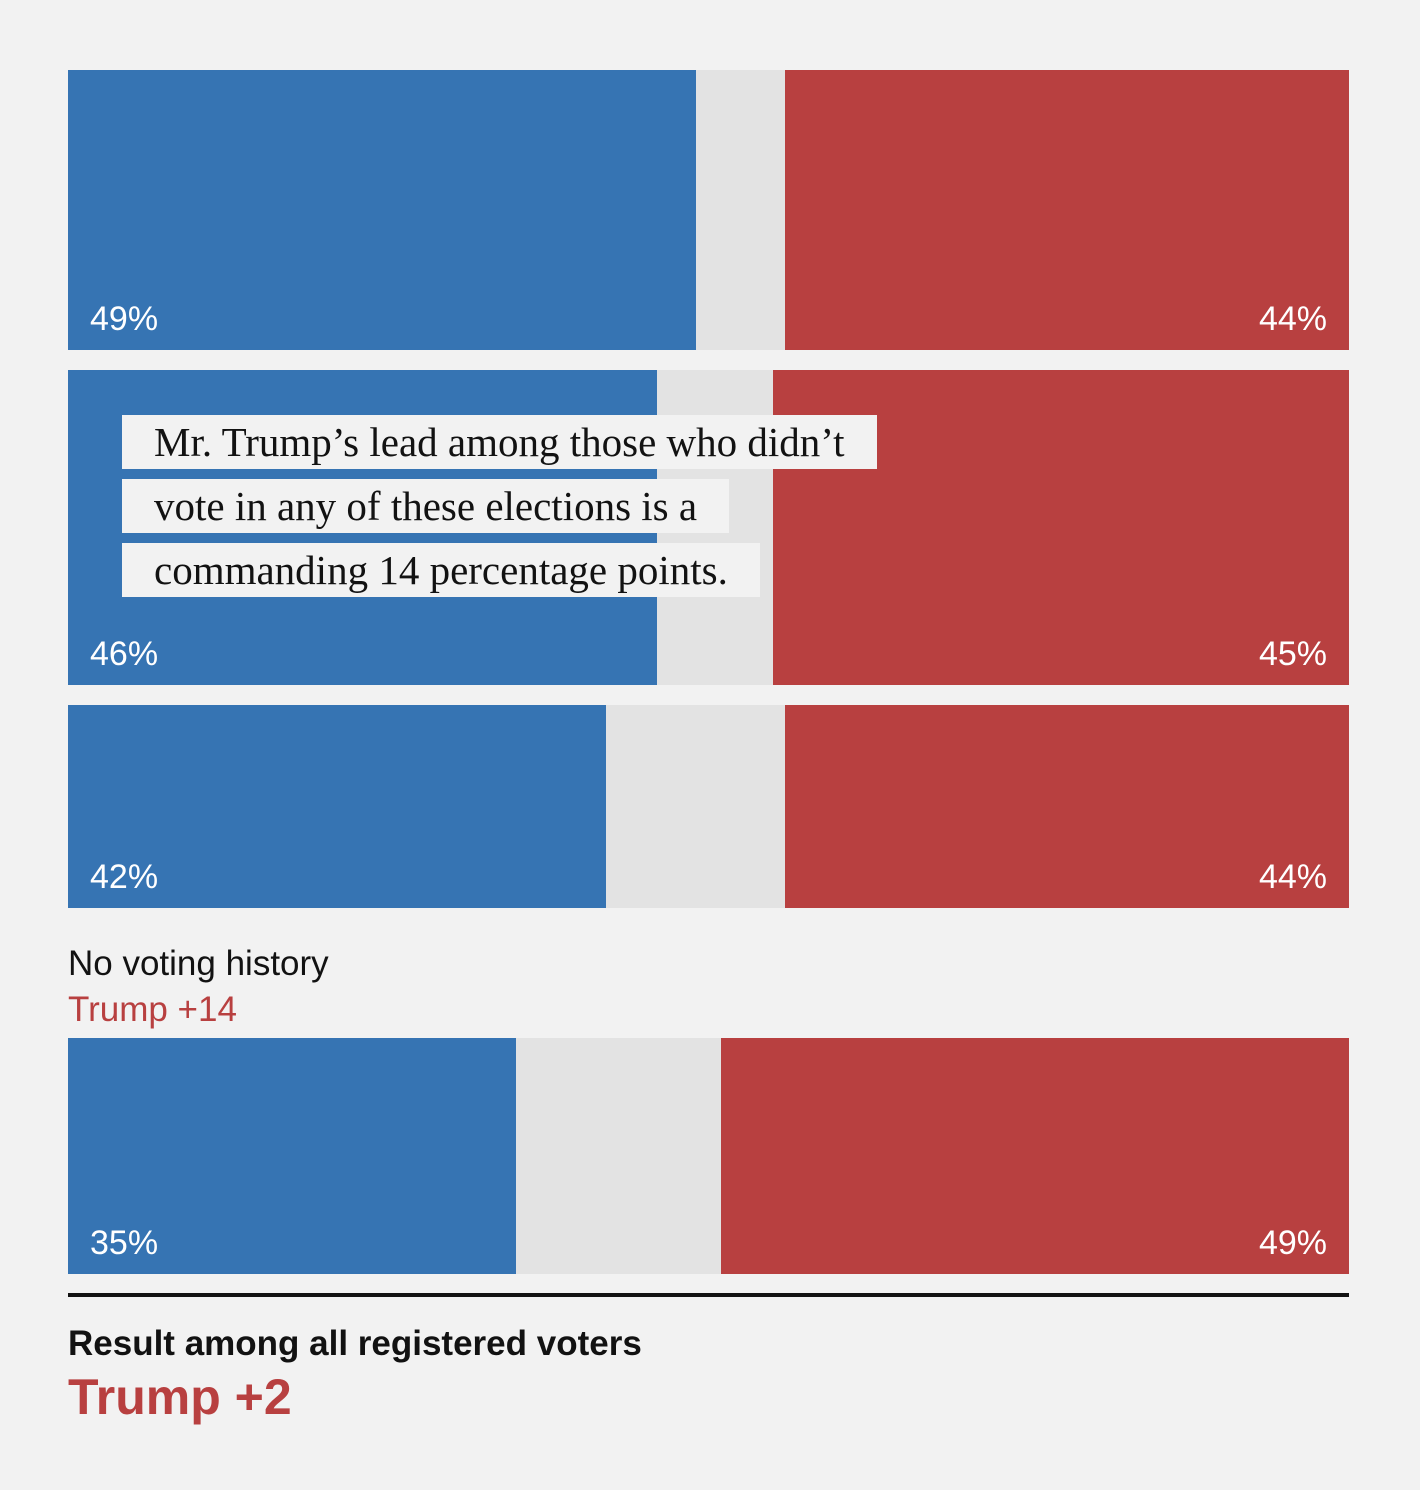  Describe the element at coordinates (499, 442) in the screenshot. I see `annotation-line: Mr. Trump’s lead among those who didn’t` at that location.